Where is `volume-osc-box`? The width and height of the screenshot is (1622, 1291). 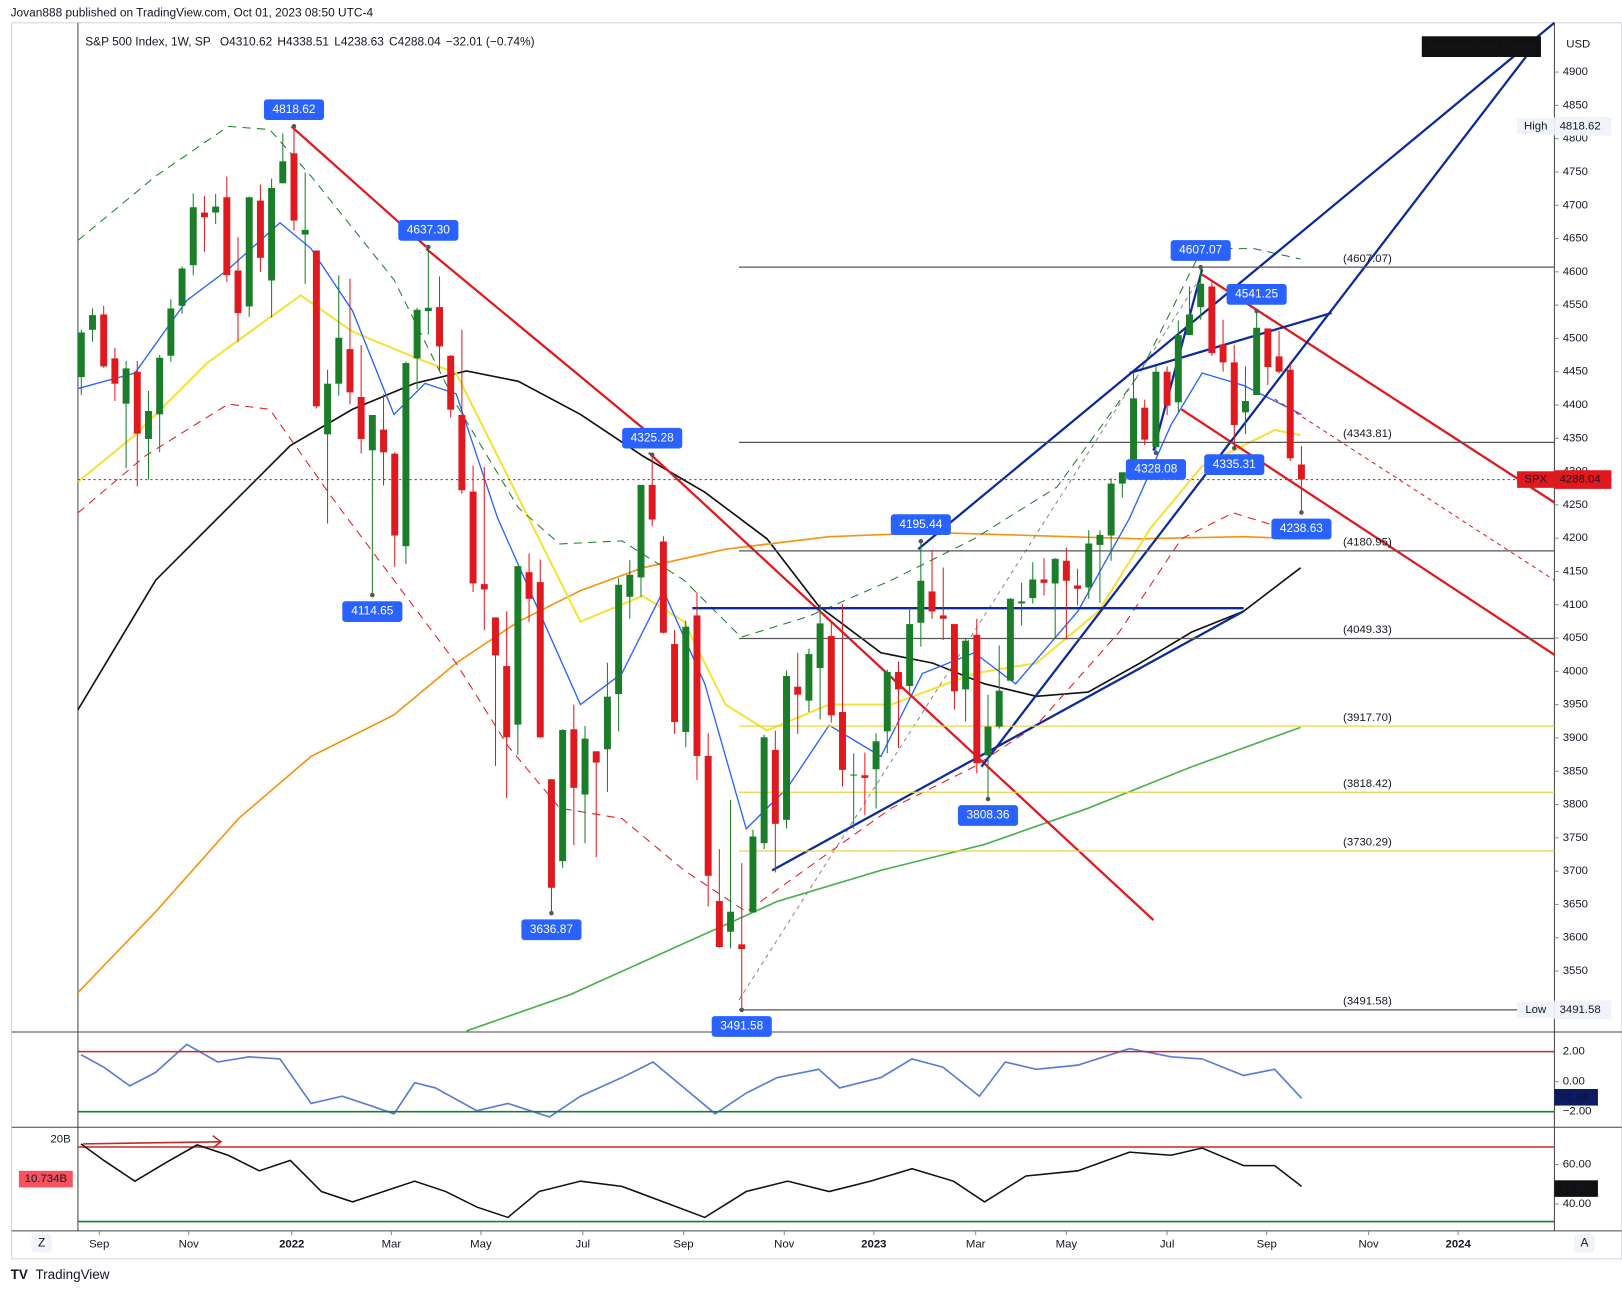
volume-osc-box is located at coordinates (1576, 1188).